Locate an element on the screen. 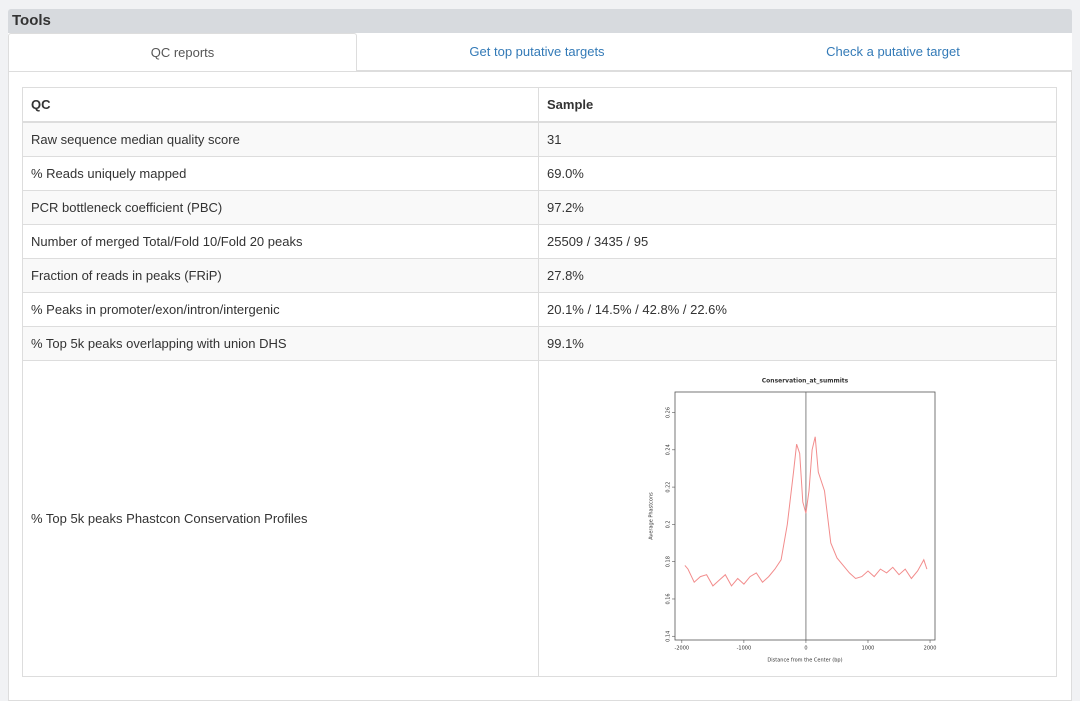 Image resolution: width=1080 pixels, height=701 pixels. cell: 99.1% is located at coordinates (797, 343).